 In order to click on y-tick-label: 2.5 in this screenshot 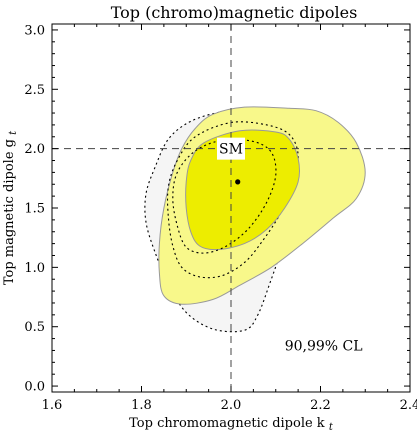, I will do `click(34, 90)`.